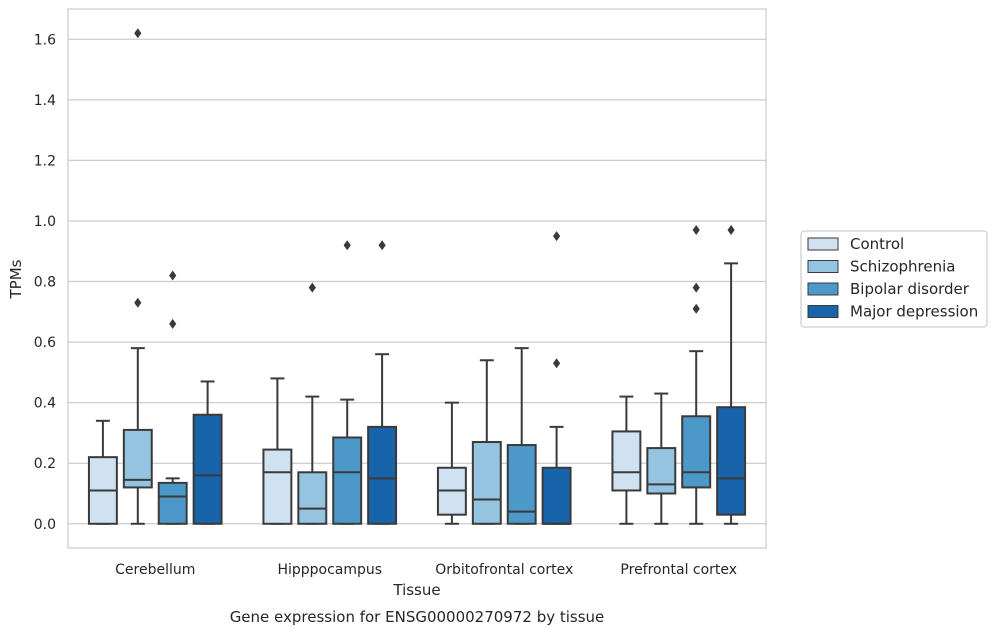  I want to click on y-tick-labels: 0.0 0.2 0.4 0.6 0.8 1.0 1.2 1.4 1.6, so click(45, 282).